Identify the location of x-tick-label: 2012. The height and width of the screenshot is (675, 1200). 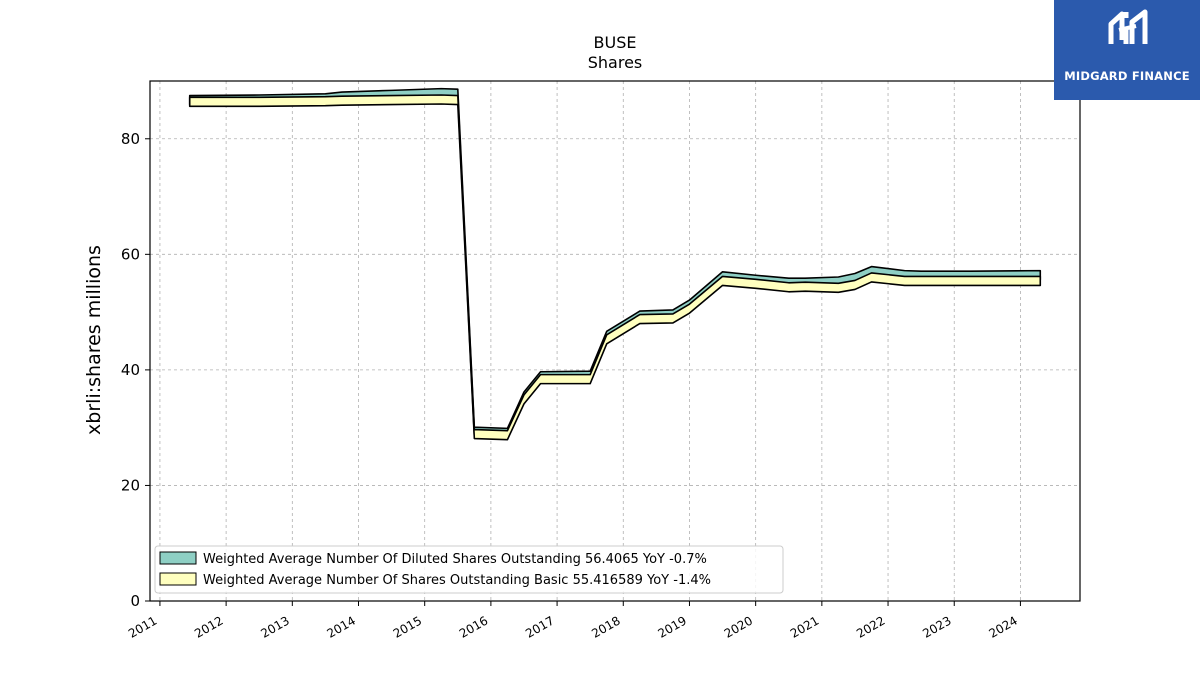
(208, 626).